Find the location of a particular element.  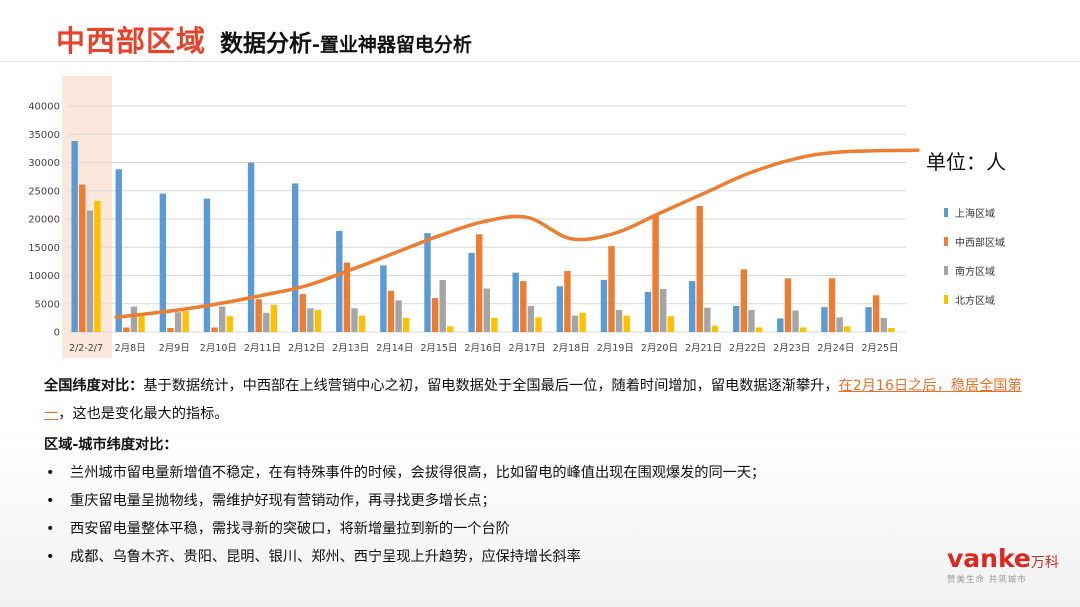

y-tick-label: 25000 is located at coordinates (44, 191).